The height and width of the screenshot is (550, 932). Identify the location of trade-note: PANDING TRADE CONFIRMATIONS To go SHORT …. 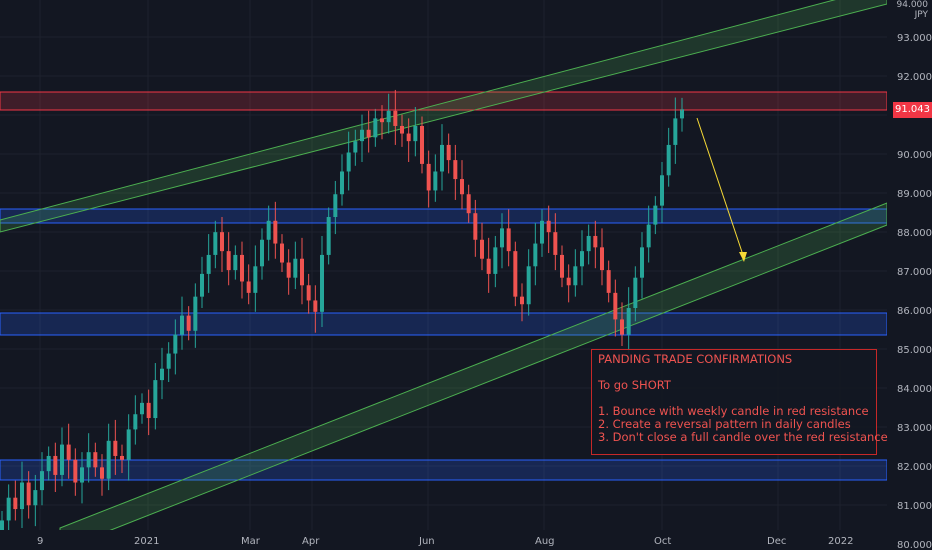
(739, 402).